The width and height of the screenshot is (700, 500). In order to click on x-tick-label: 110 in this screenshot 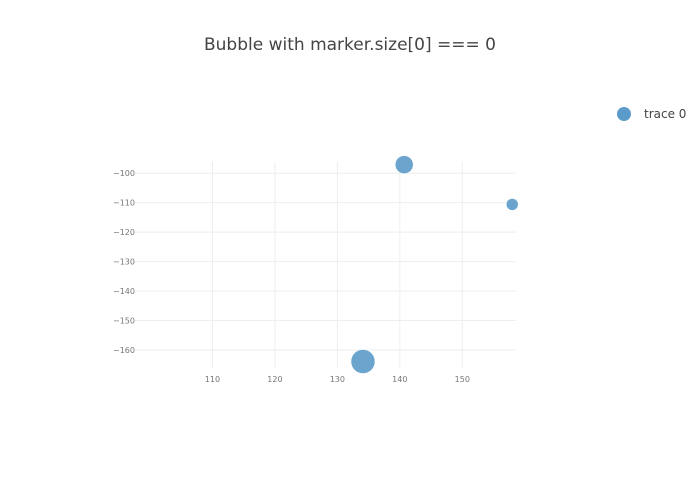, I will do `click(212, 379)`.